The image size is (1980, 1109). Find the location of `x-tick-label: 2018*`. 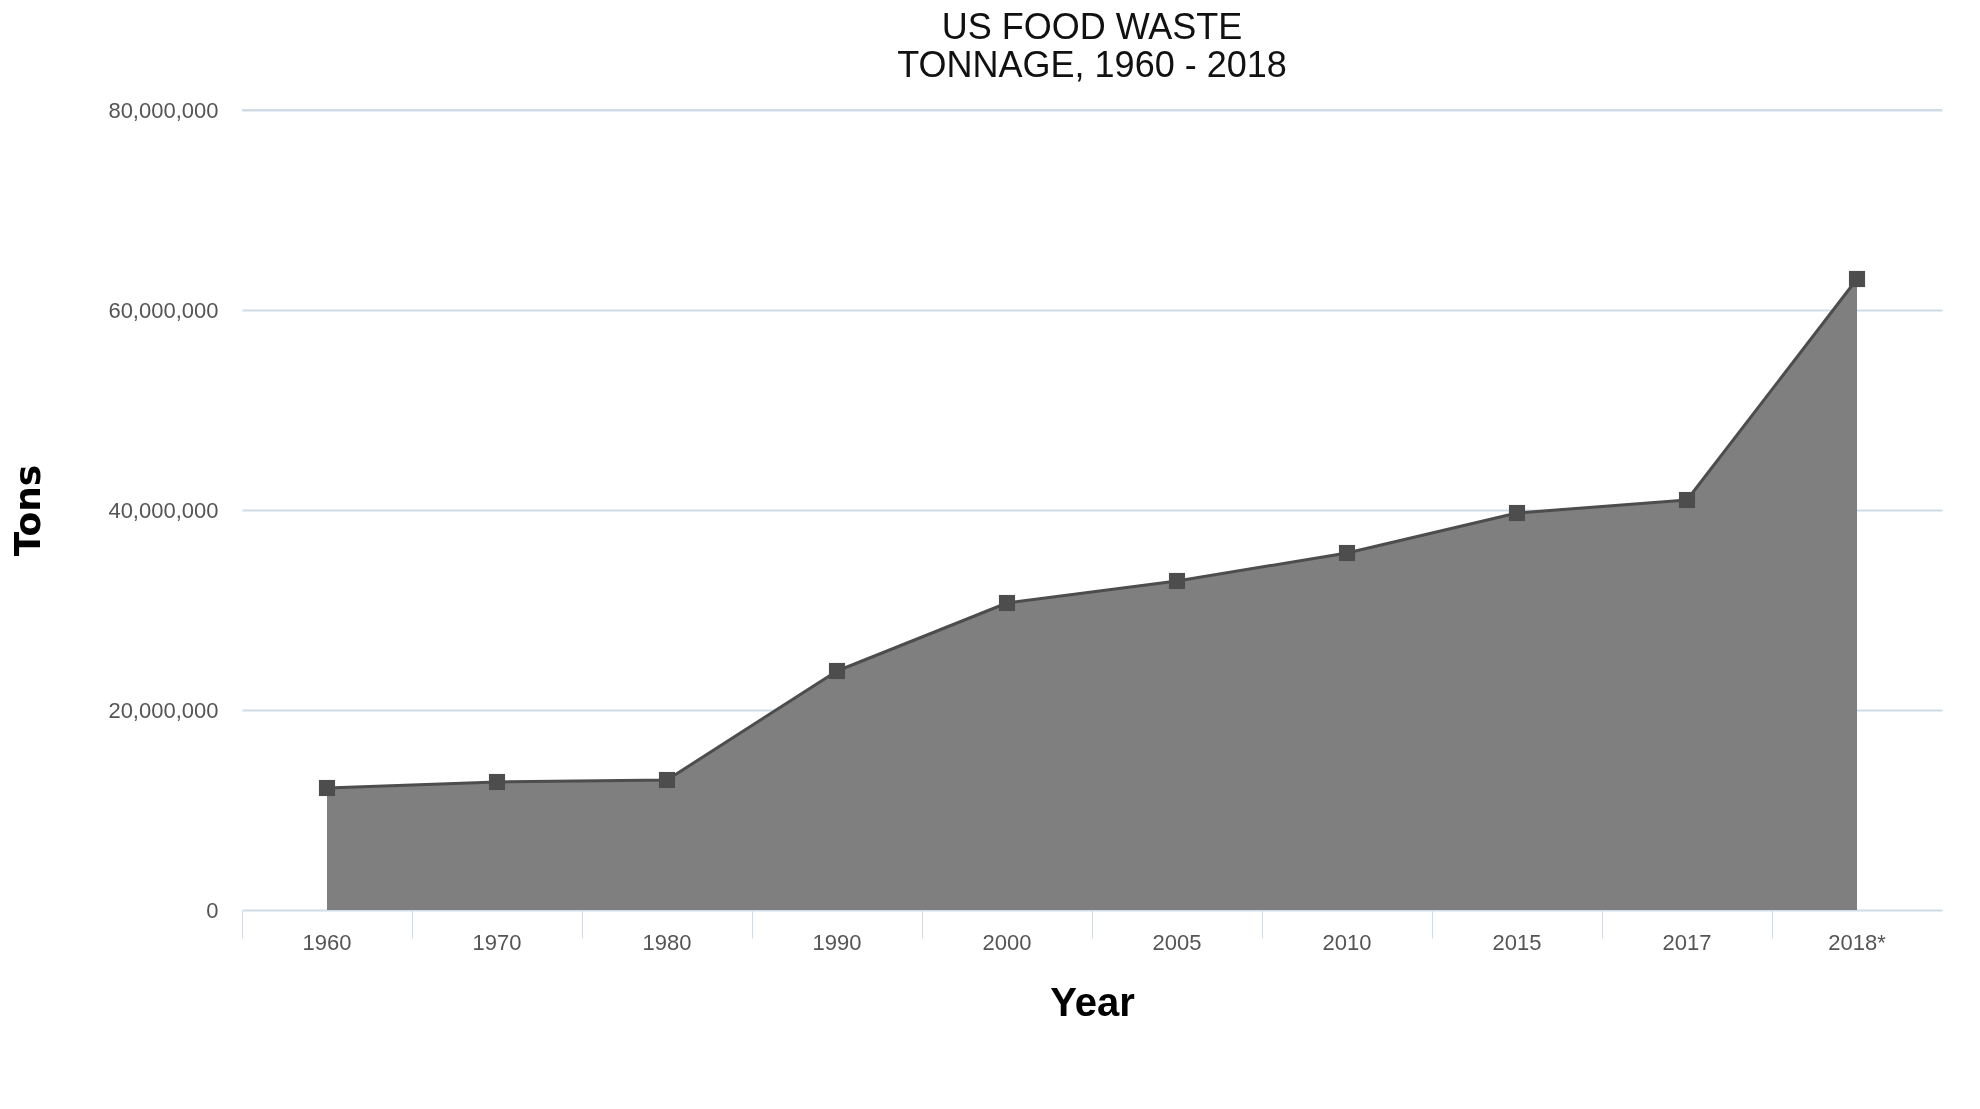

x-tick-label: 2018* is located at coordinates (1857, 942).